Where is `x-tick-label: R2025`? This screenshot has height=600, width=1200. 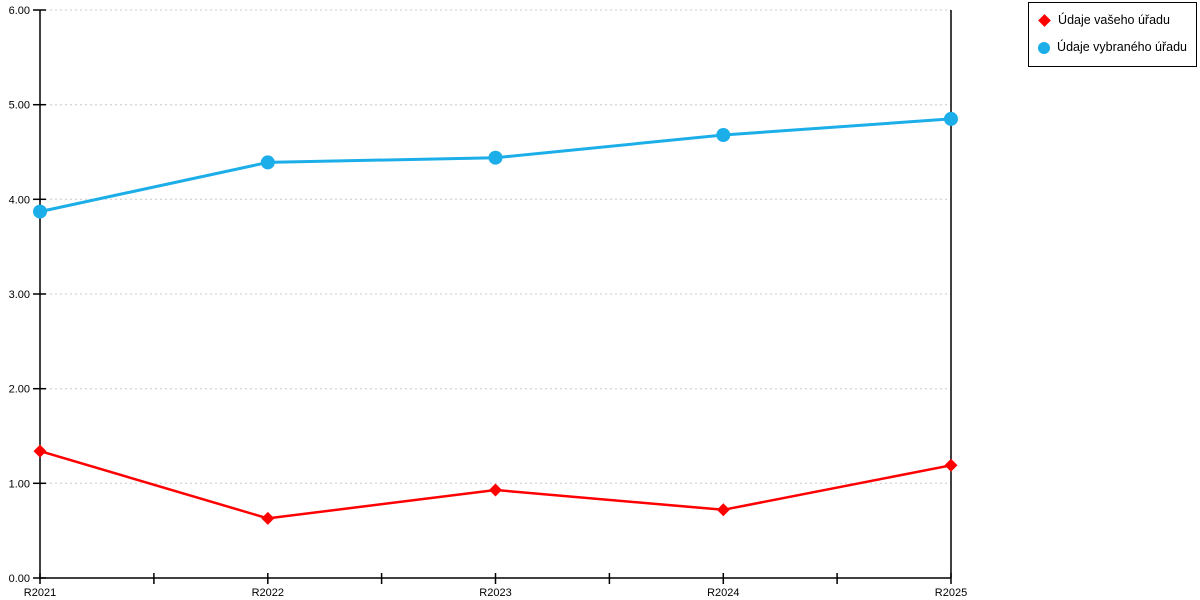
x-tick-label: R2025 is located at coordinates (951, 593).